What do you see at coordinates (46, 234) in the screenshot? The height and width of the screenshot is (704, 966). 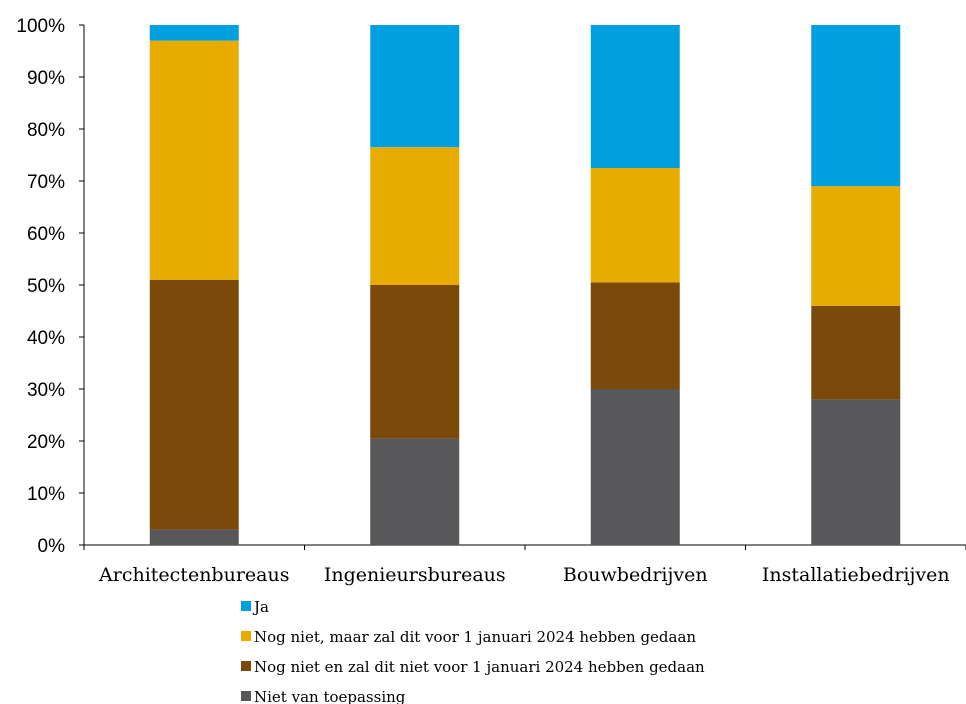 I see `y-tick-label: 60%` at bounding box center [46, 234].